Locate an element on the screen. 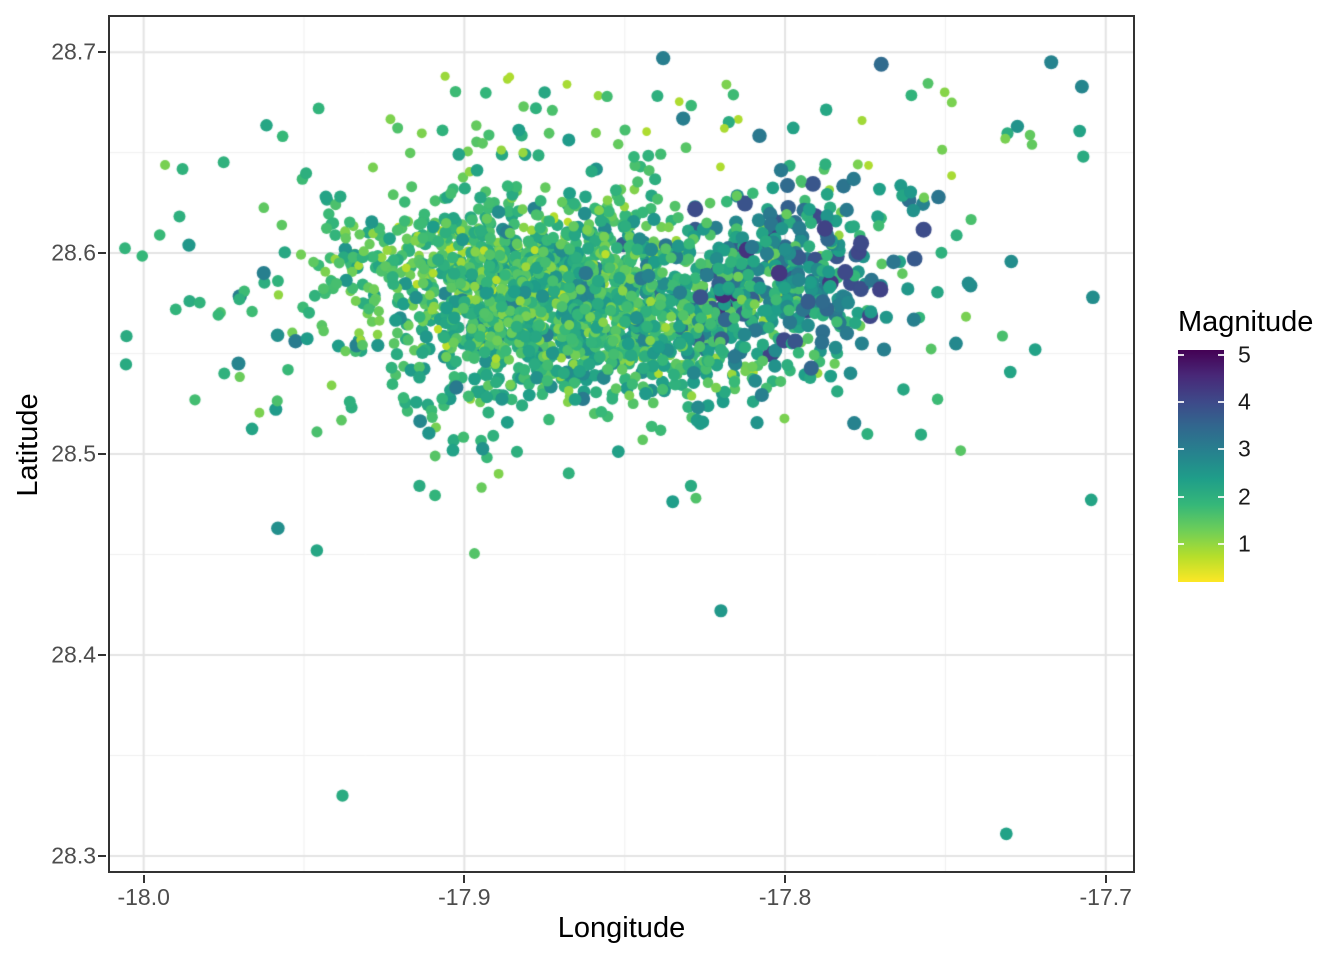  x-tick-label: -18.0 is located at coordinates (143, 897).